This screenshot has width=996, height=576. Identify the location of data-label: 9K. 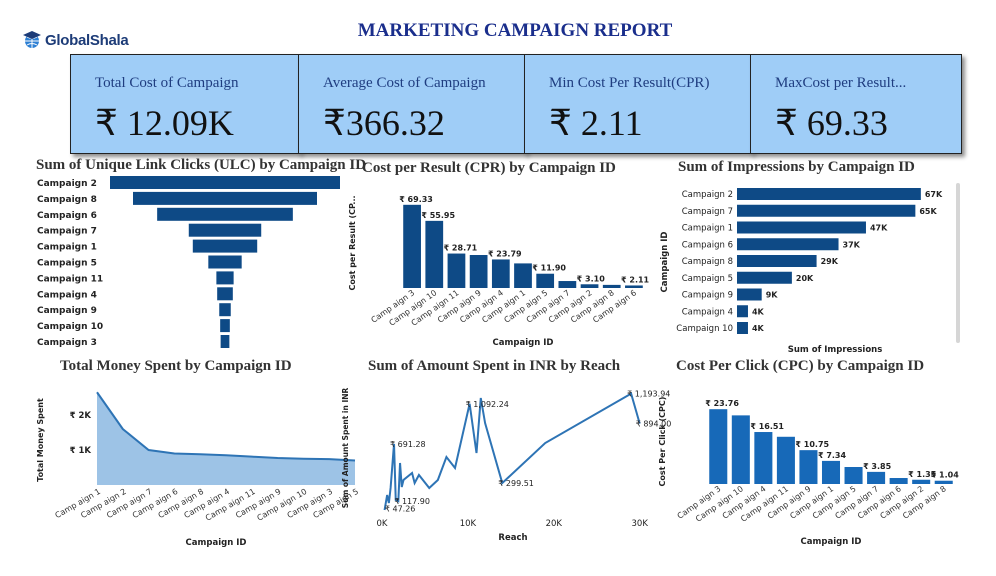
(772, 295).